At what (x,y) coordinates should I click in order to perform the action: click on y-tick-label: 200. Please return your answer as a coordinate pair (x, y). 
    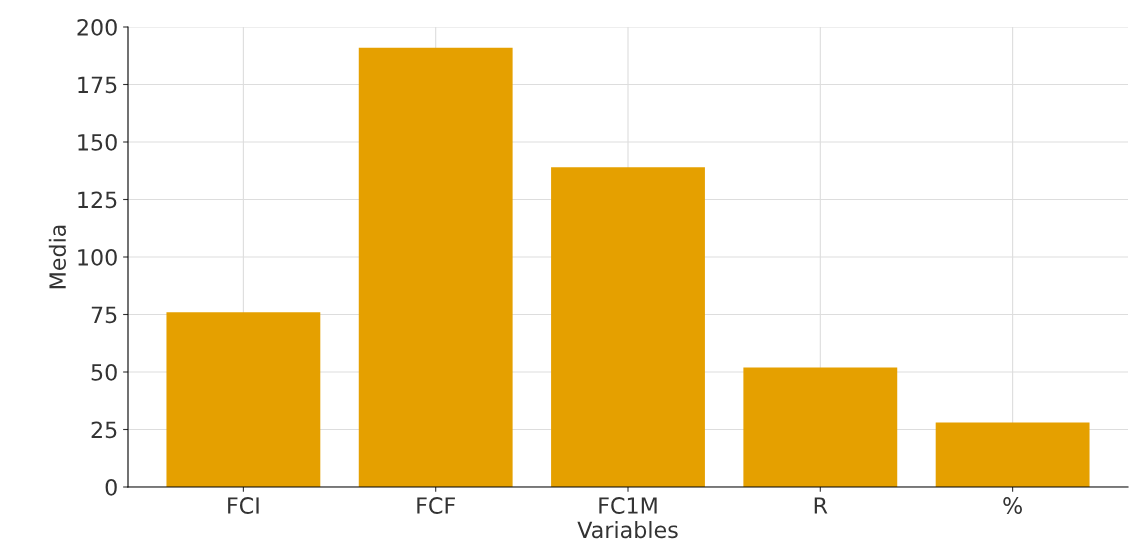
    Looking at the image, I should click on (97, 27).